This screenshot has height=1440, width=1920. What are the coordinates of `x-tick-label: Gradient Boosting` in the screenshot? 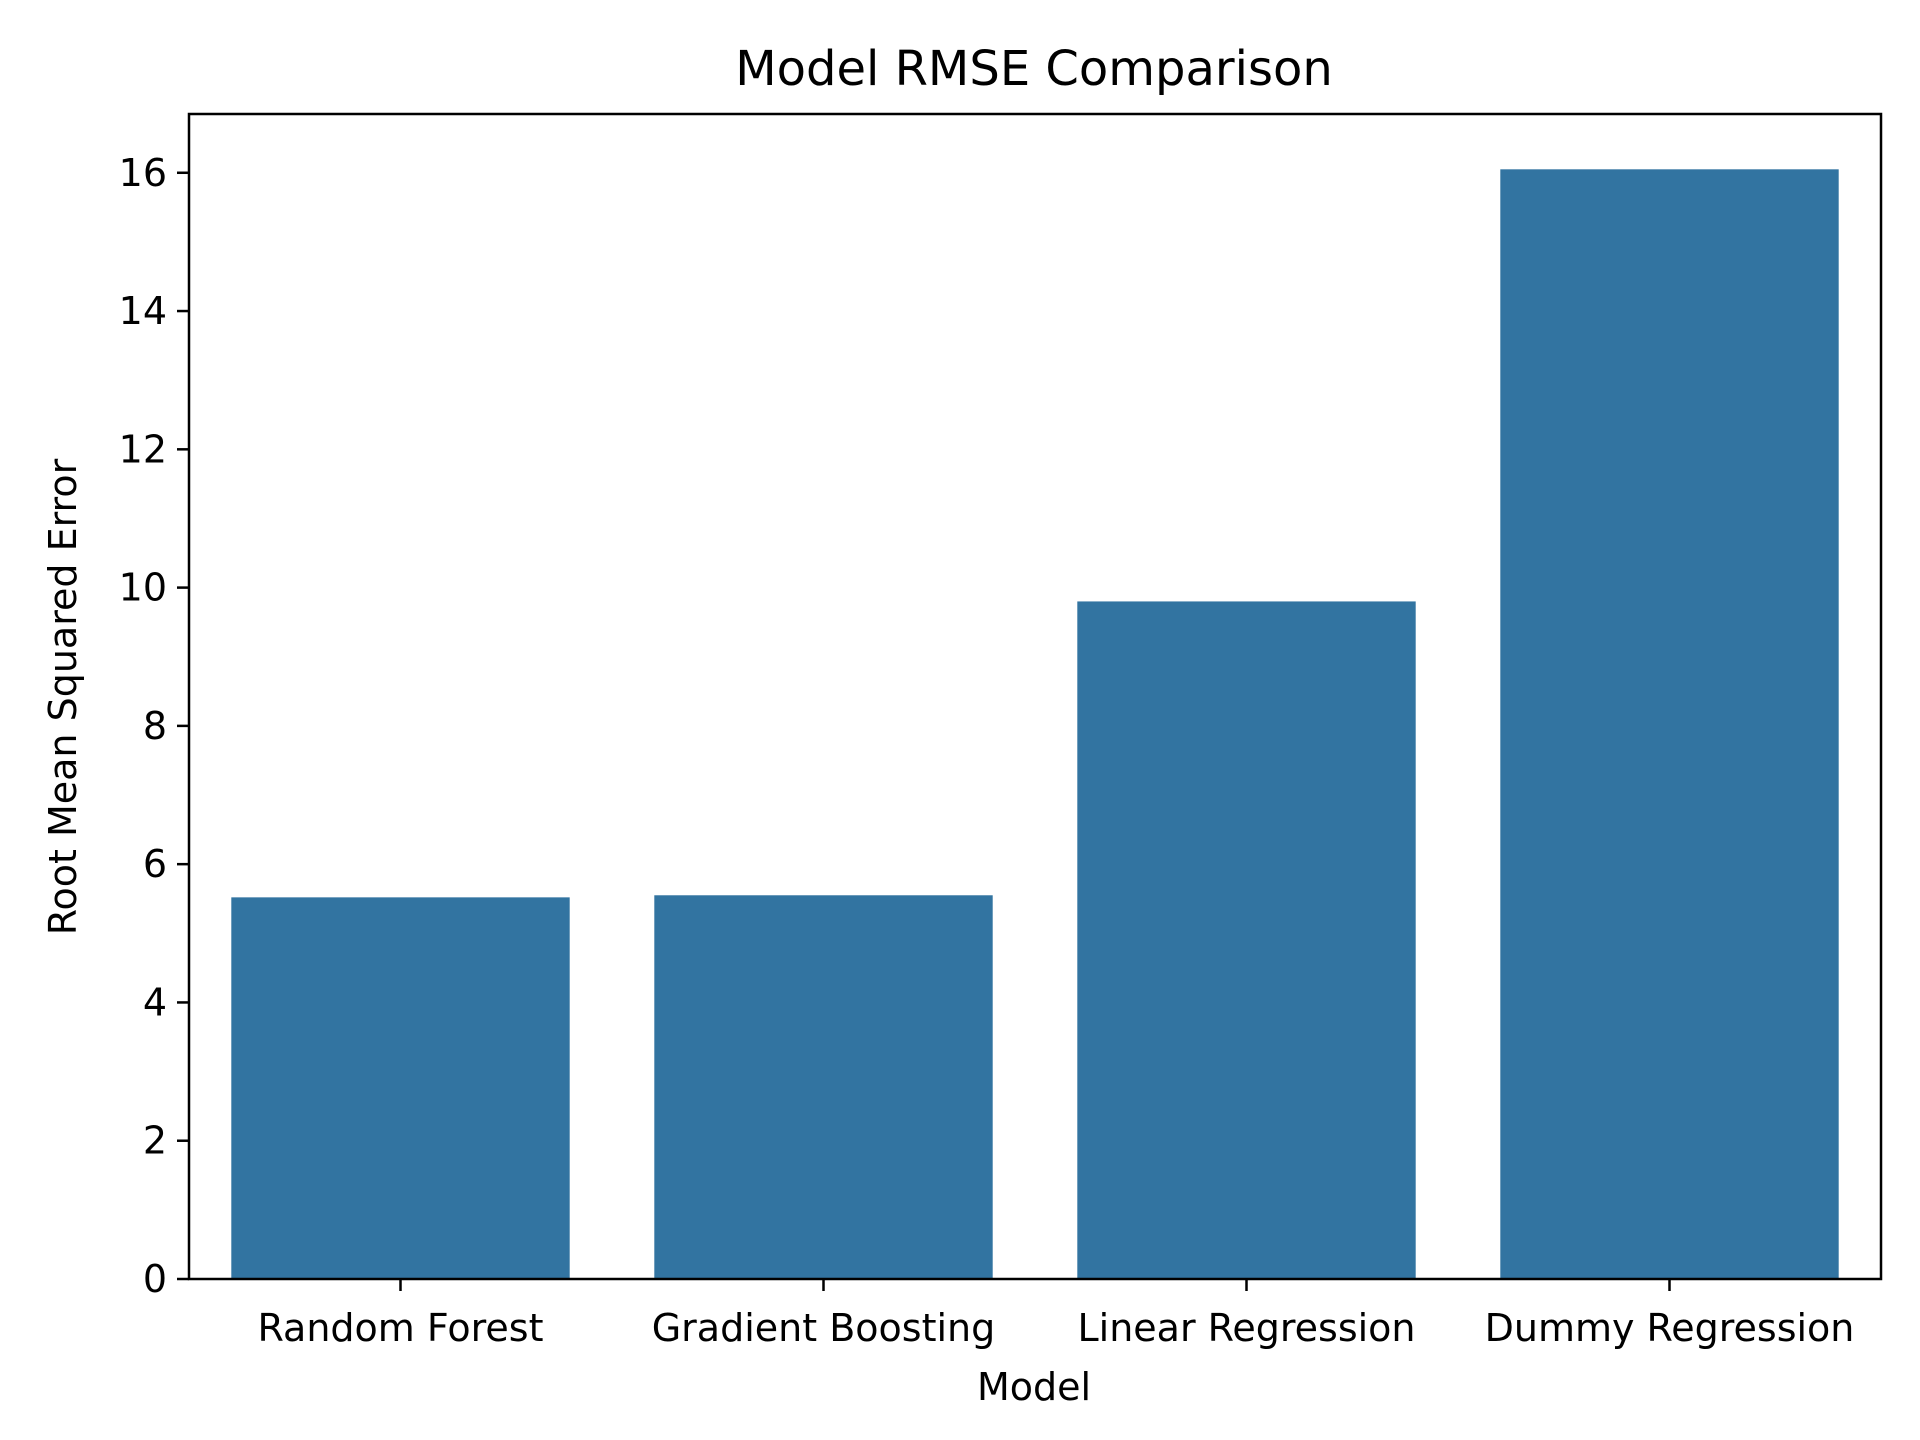 It's located at (824, 1328).